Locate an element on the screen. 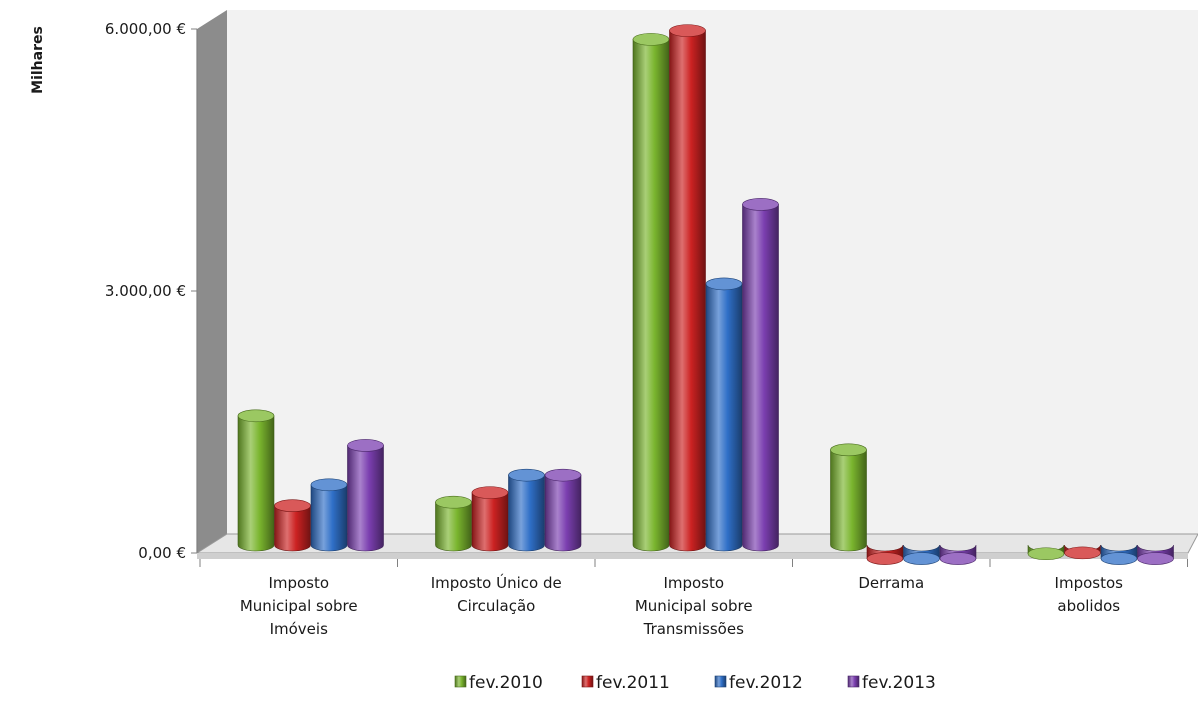  category-label: Derrama is located at coordinates (891, 583).